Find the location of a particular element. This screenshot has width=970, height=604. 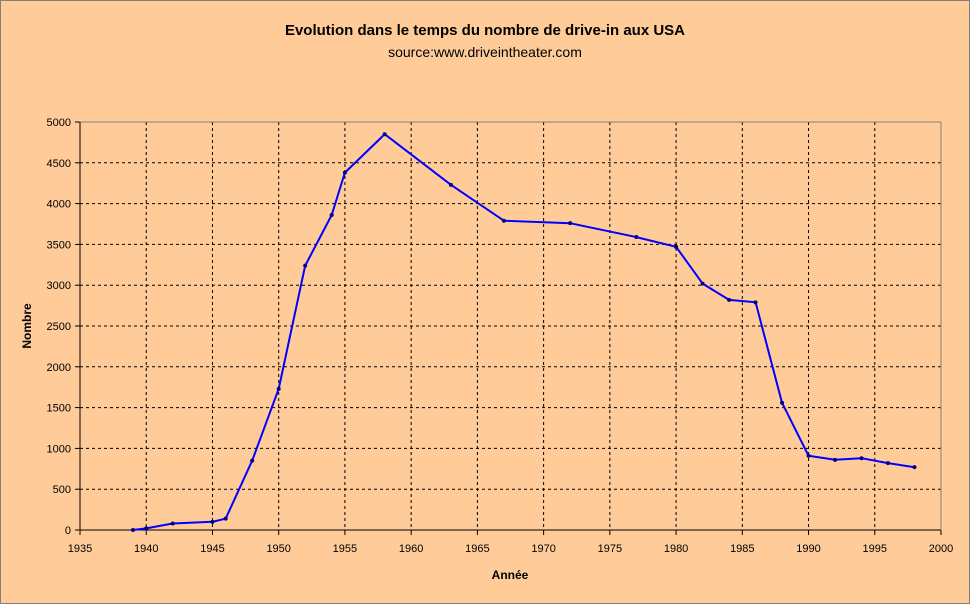

y-tick-label: 3500 is located at coordinates (59, 245).